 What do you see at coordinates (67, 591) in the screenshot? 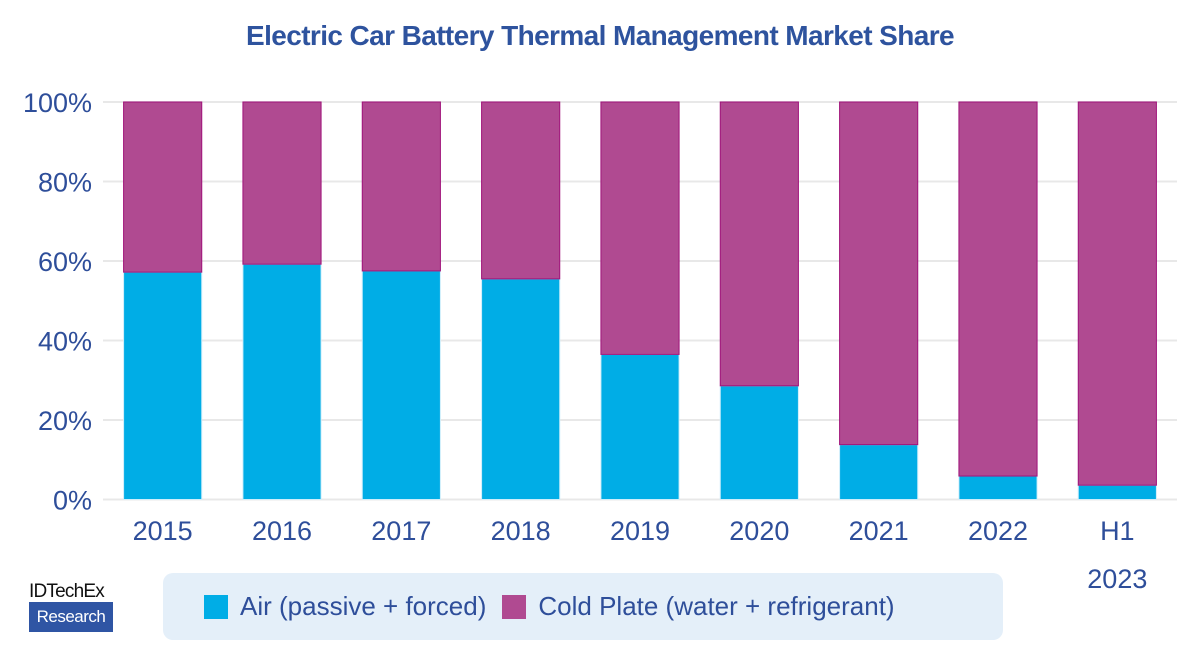
I see `logo-wordmark: IDTechEx` at bounding box center [67, 591].